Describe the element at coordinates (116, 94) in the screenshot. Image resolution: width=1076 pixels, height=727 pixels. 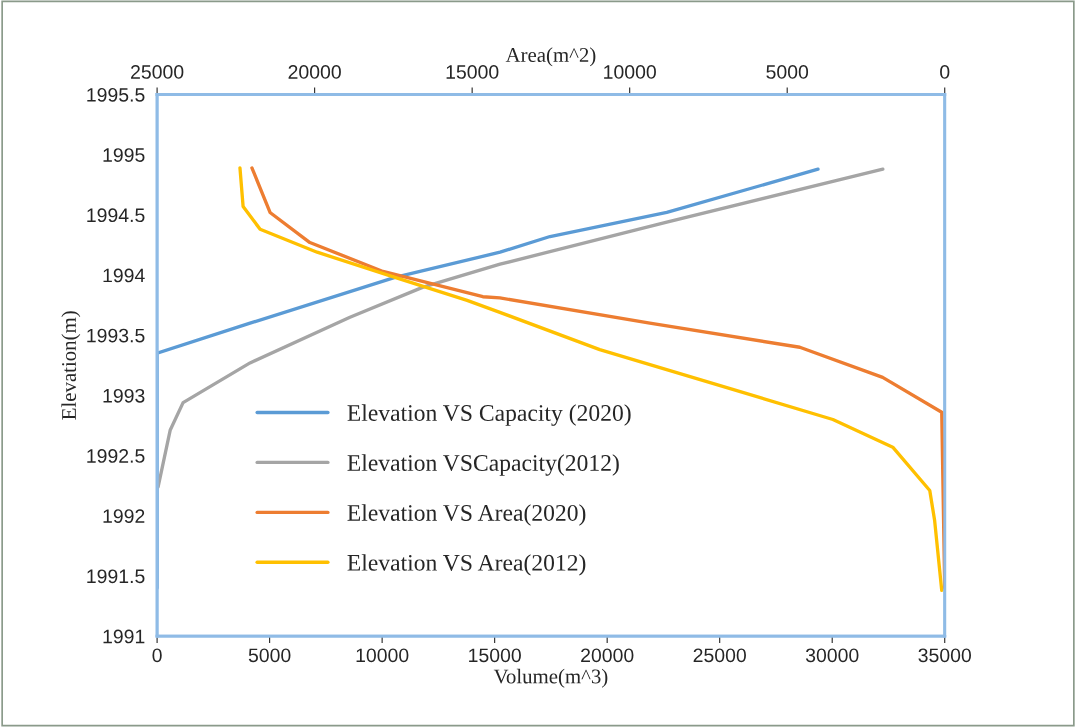
I see `y-tick-label: 1995.5` at that location.